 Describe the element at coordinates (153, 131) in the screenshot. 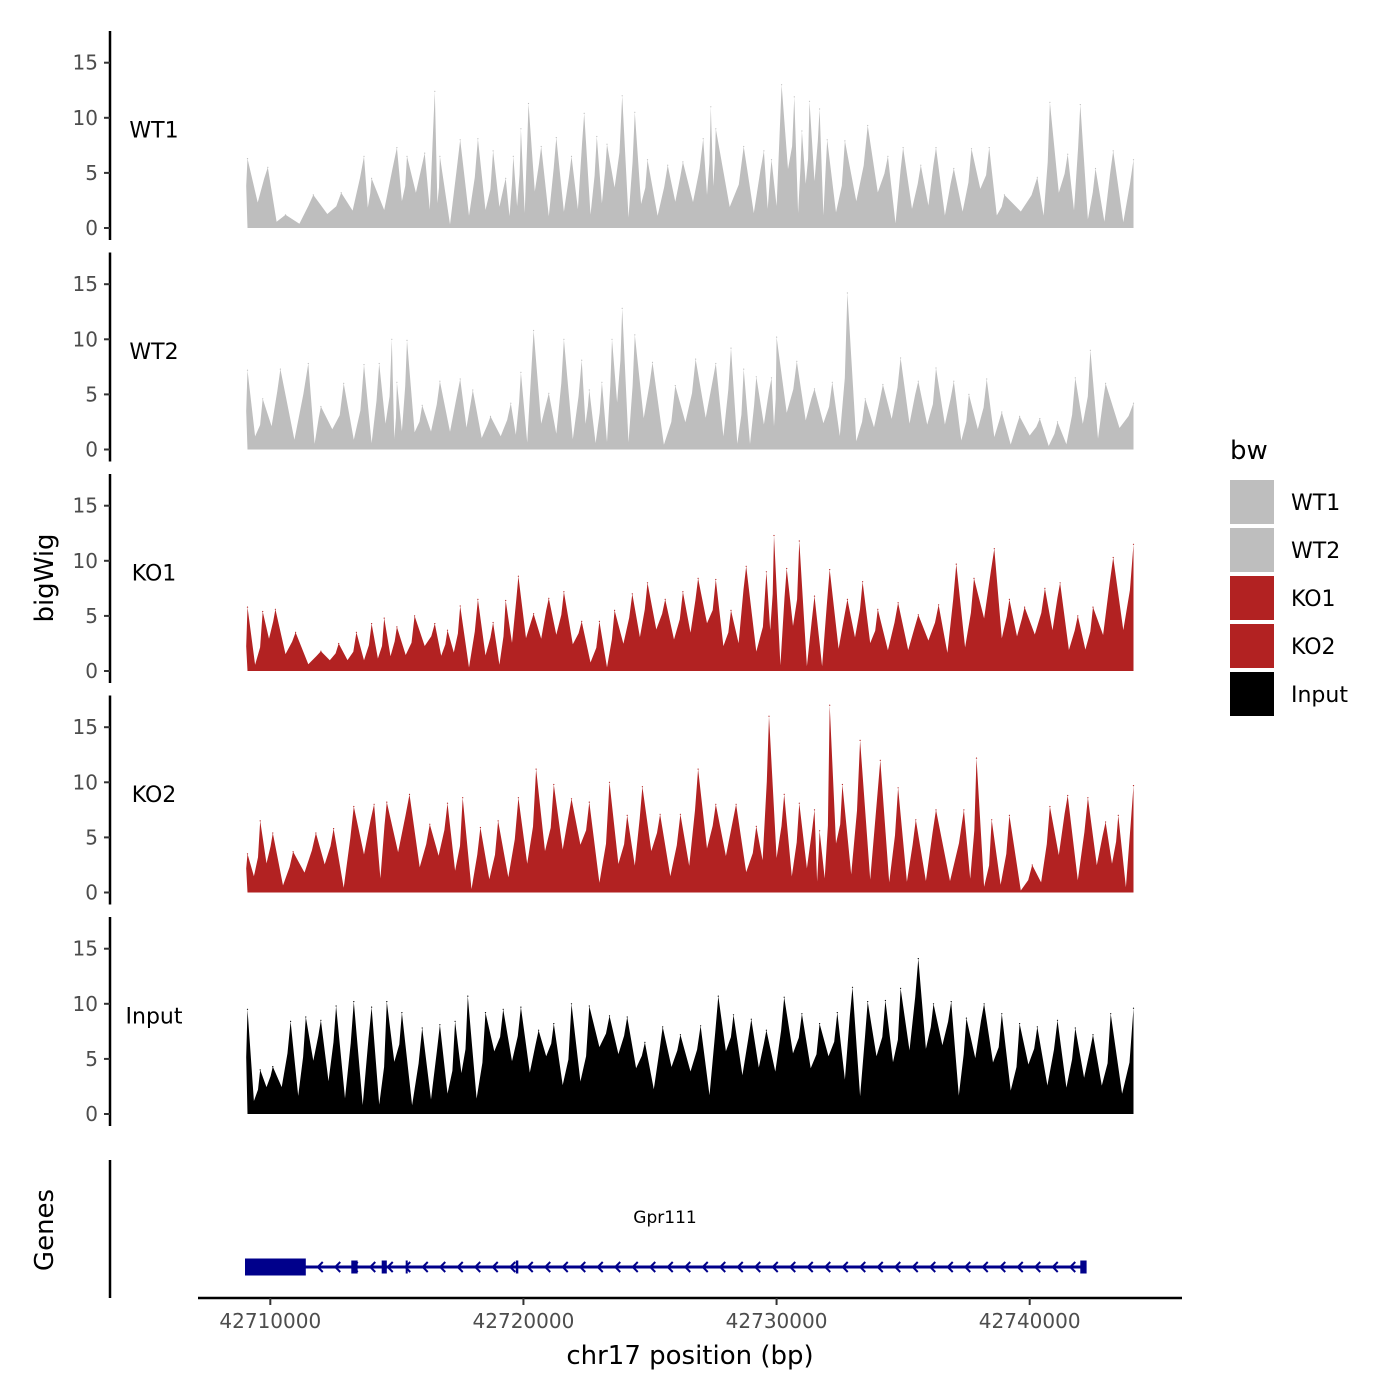

I see `track-label: WT1` at that location.